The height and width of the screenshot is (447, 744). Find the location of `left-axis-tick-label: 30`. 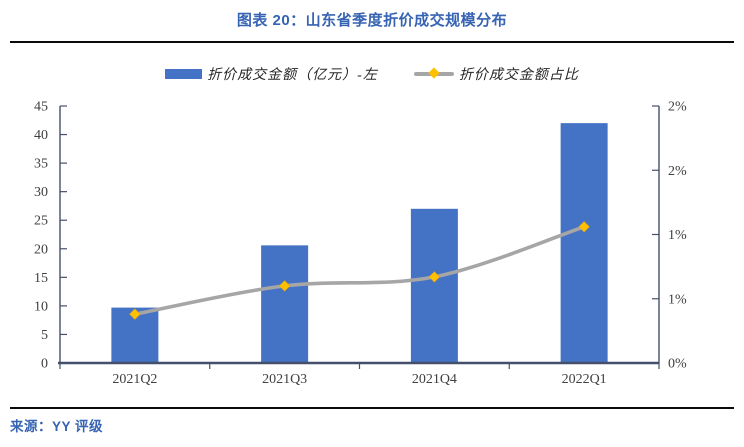

left-axis-tick-label: 30 is located at coordinates (41, 192).